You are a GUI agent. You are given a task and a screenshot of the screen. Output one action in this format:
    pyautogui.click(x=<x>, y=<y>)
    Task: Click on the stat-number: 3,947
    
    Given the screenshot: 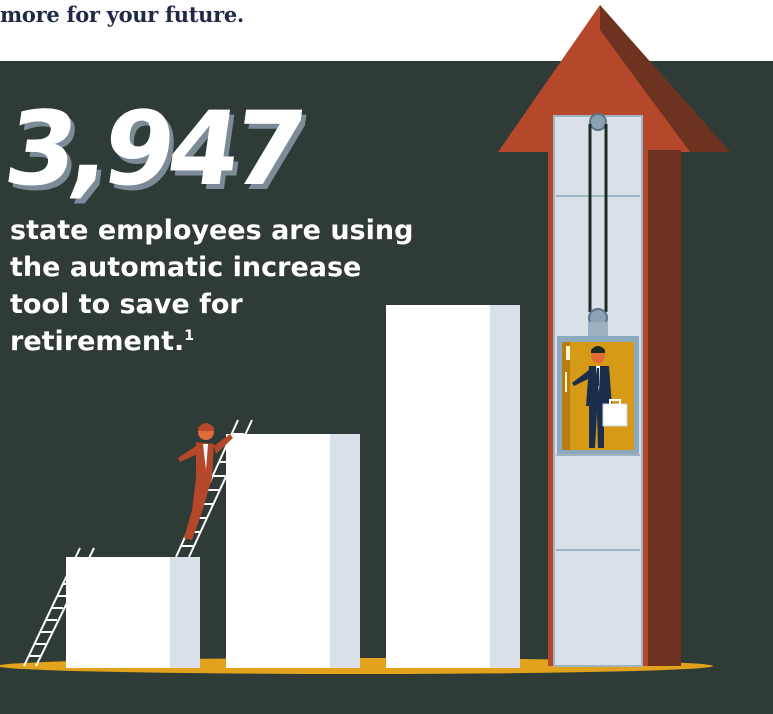 What is the action you would take?
    pyautogui.click(x=154, y=149)
    